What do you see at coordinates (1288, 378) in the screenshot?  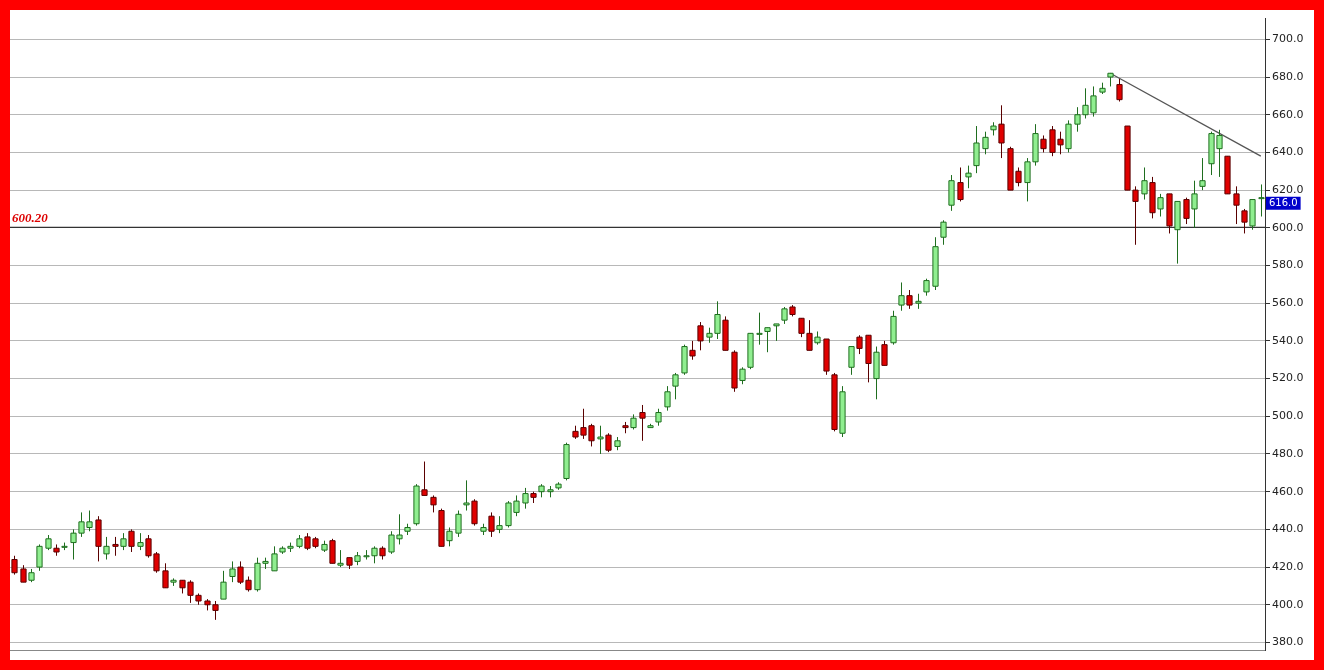 I see `y-tick-label: 520.0` at bounding box center [1288, 378].